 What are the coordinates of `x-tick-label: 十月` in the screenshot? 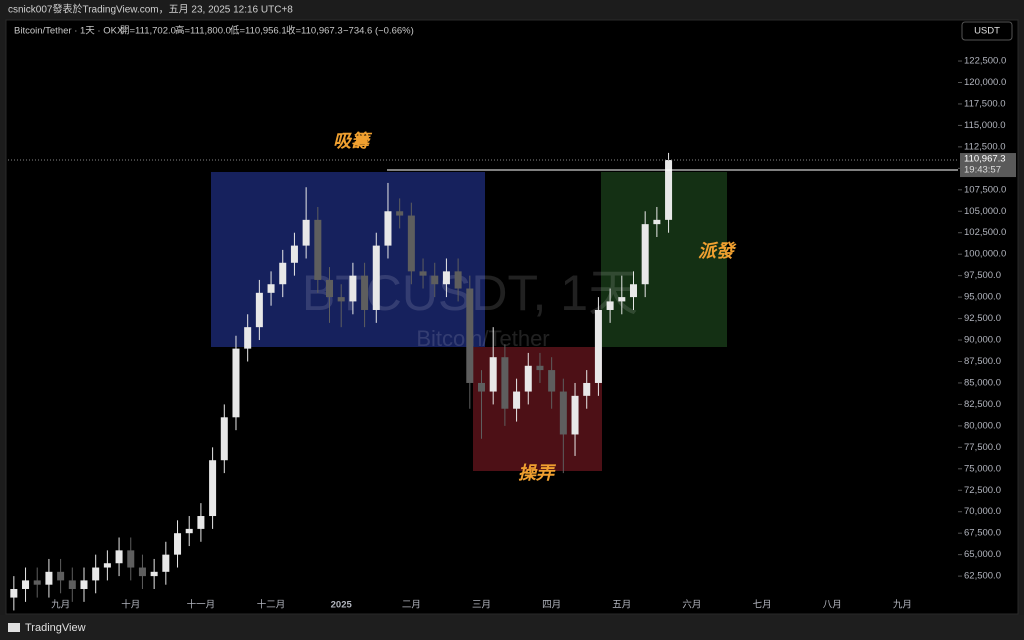 It's located at (130, 605).